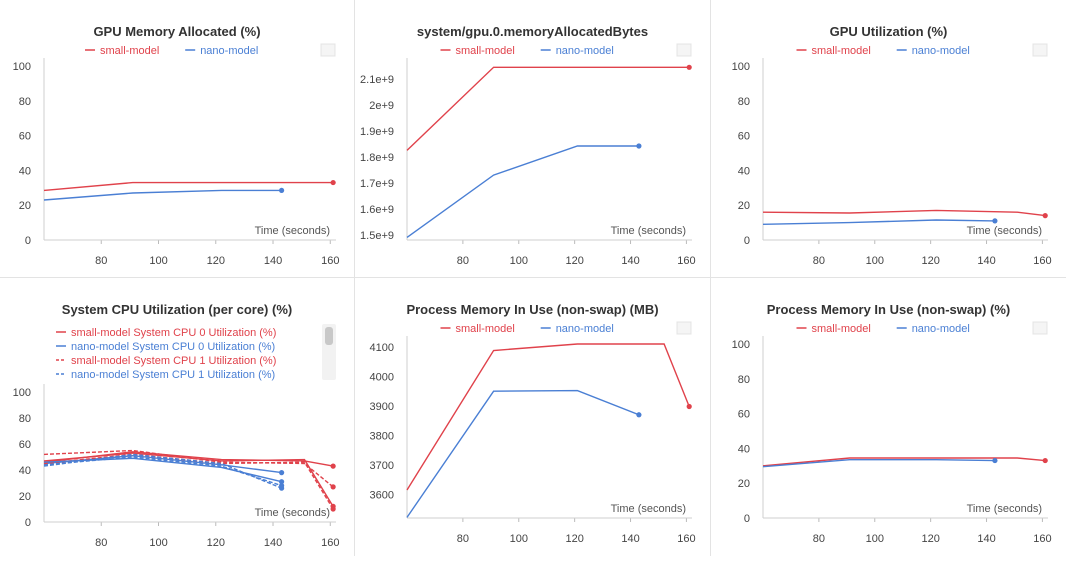 This screenshot has height=561, width=1066. I want to click on x-tick-label: 120, so click(574, 539).